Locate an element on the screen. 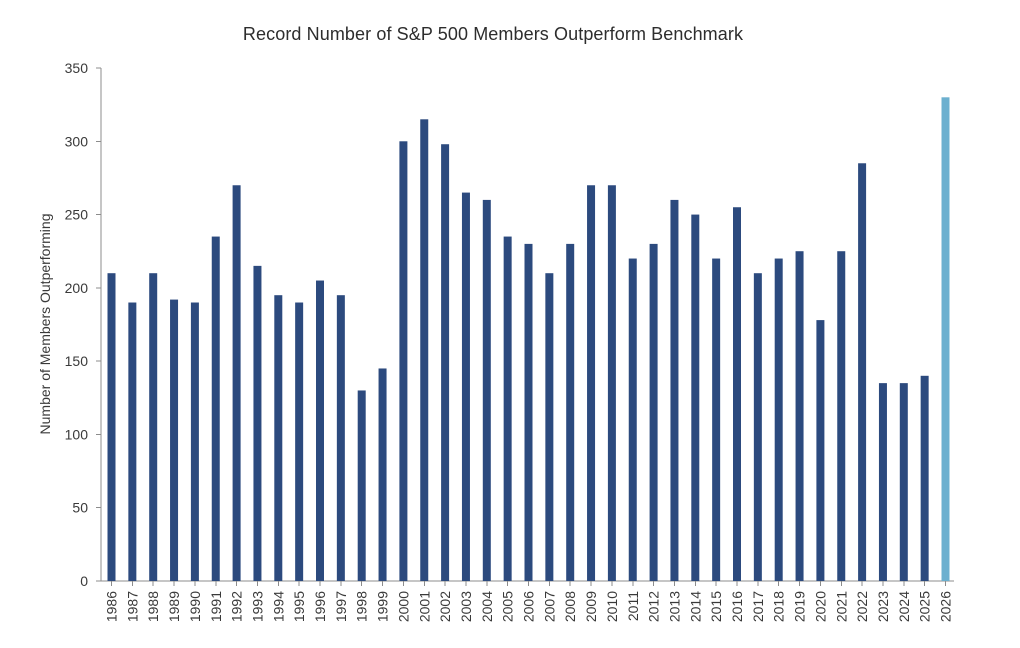 The height and width of the screenshot is (648, 1020). y-tick-label: 0 is located at coordinates (84, 581).